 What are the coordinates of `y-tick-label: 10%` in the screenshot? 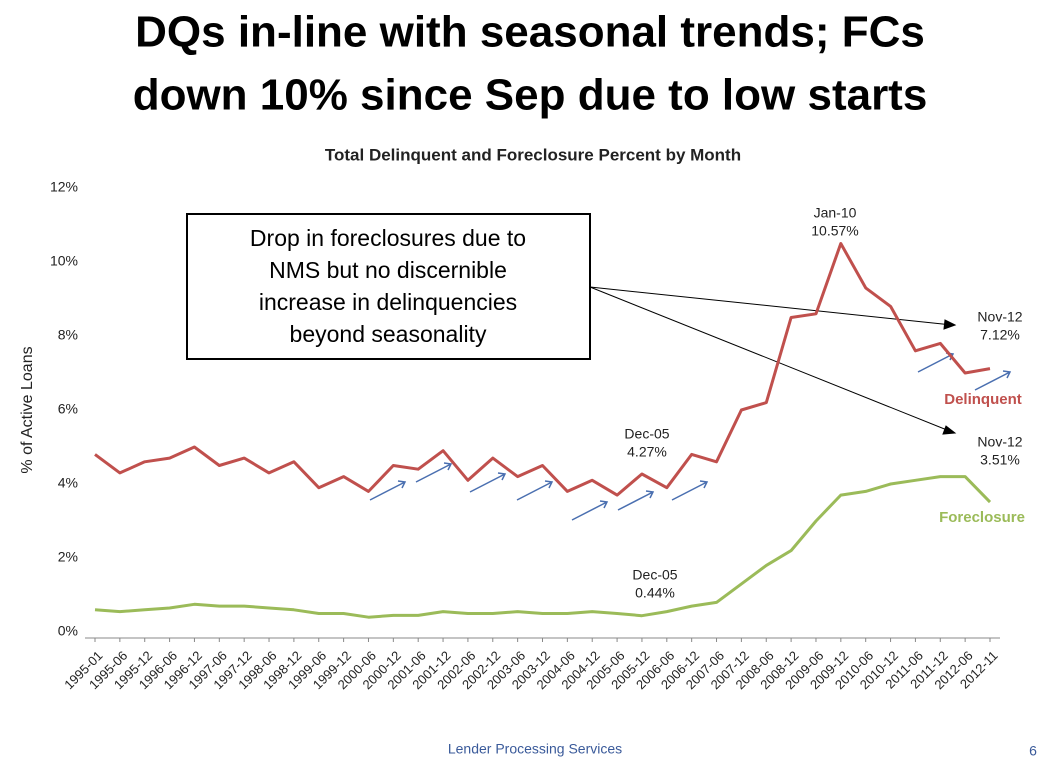 It's located at (64, 261).